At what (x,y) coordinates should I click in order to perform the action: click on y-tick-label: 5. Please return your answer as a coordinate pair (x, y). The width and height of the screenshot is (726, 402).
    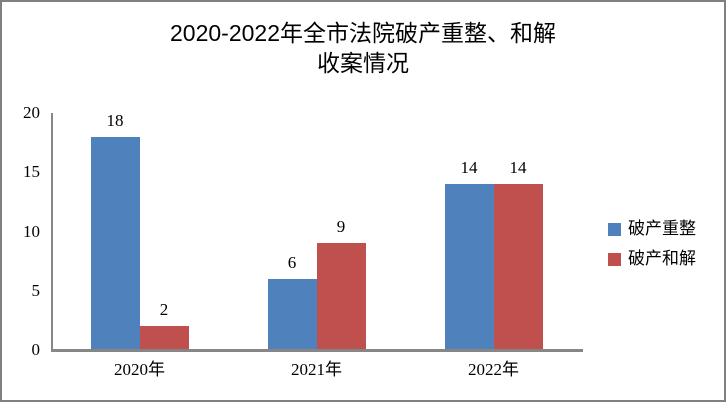
    Looking at the image, I should click on (36, 290).